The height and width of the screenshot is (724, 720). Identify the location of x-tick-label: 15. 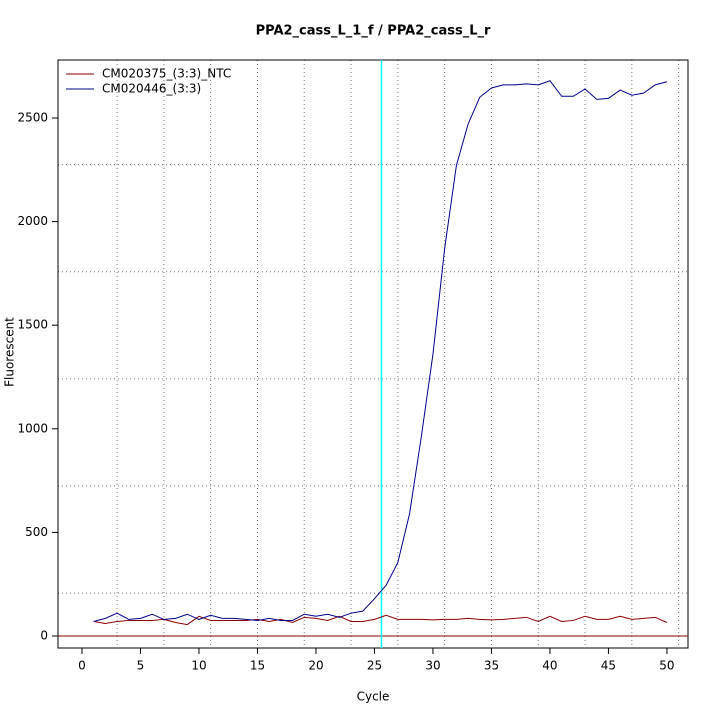
(257, 666).